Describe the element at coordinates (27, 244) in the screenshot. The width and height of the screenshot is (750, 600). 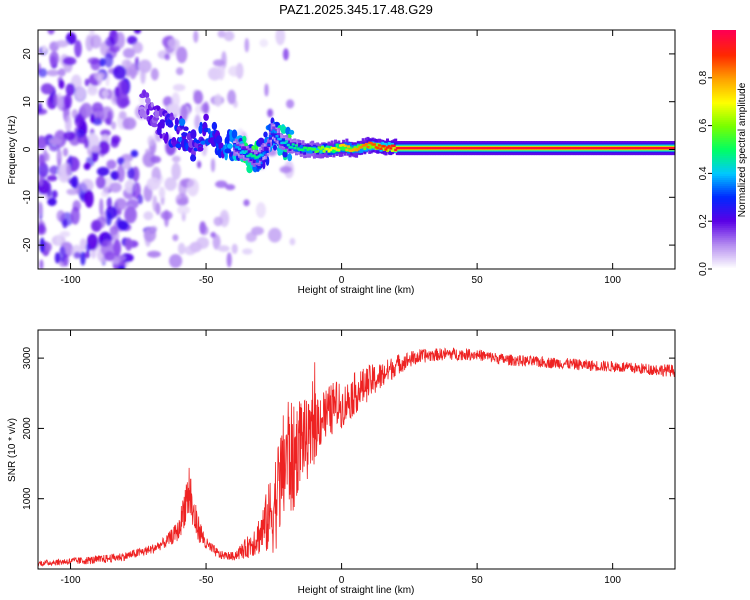
I see `spectrogram-y-tick-label: -20` at that location.